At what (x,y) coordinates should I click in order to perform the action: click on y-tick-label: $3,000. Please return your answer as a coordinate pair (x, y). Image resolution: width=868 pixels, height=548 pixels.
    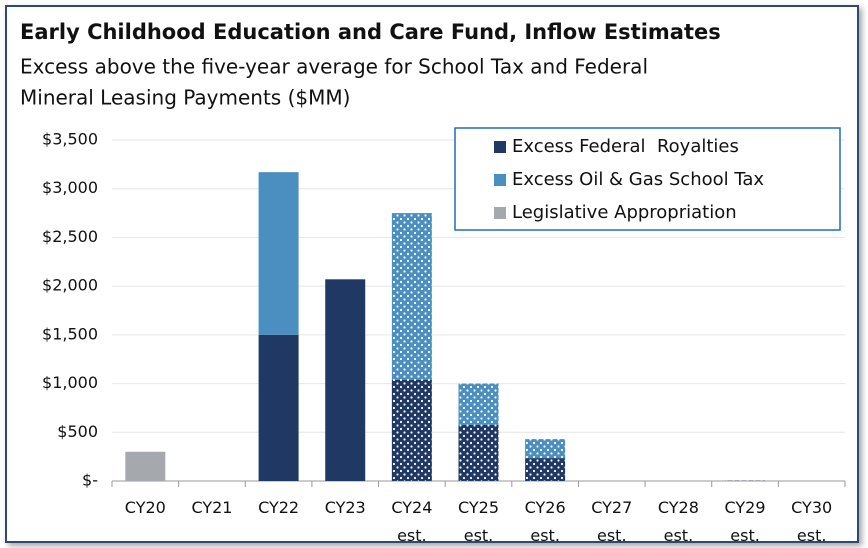
    Looking at the image, I should click on (70, 187).